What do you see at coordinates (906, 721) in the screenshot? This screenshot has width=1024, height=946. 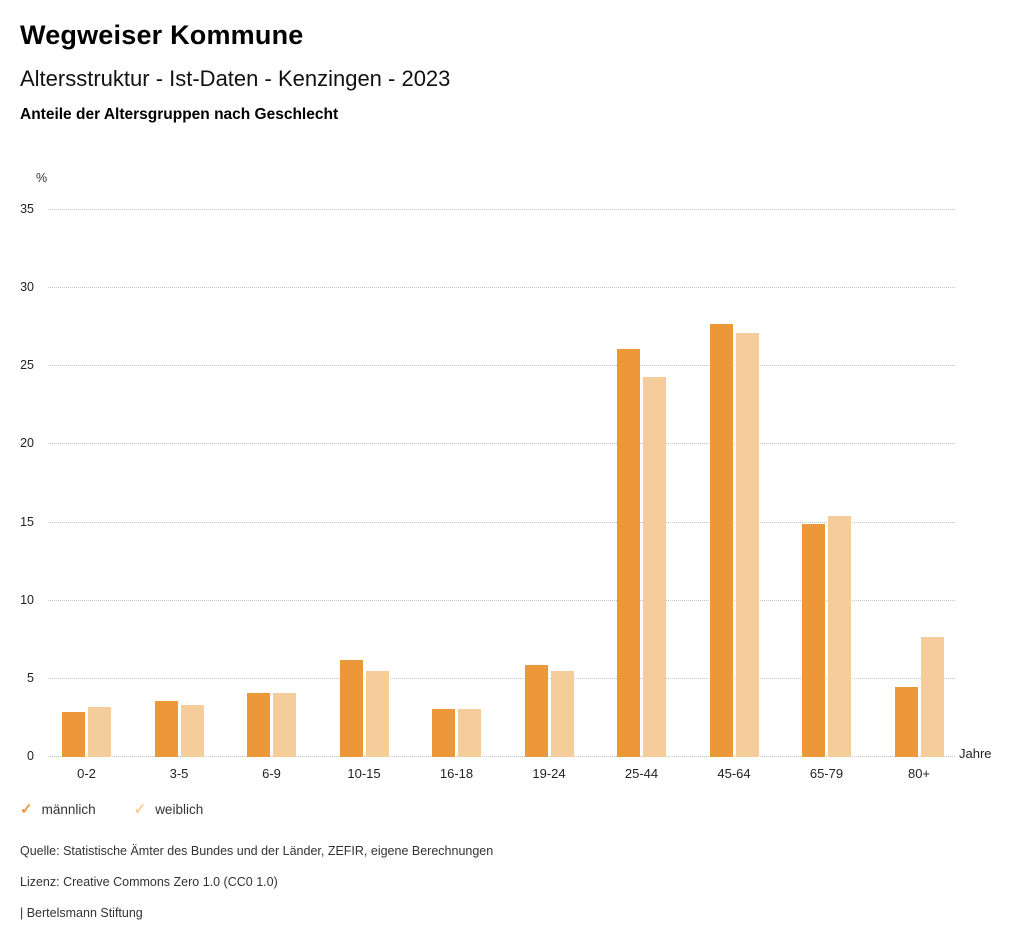 I see `bar-männlich-80+` at bounding box center [906, 721].